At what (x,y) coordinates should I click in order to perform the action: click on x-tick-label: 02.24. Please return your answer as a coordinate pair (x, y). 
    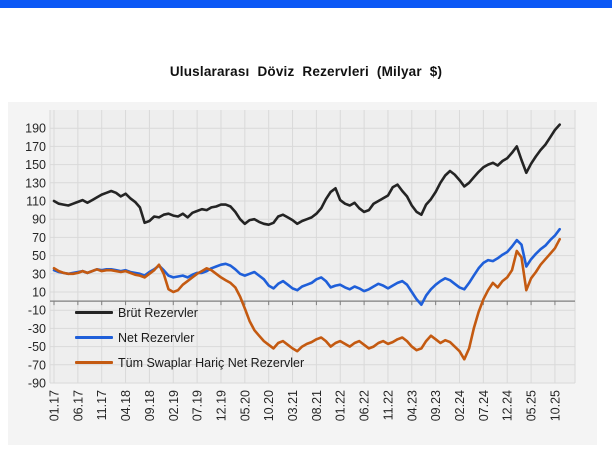
    Looking at the image, I should click on (460, 405).